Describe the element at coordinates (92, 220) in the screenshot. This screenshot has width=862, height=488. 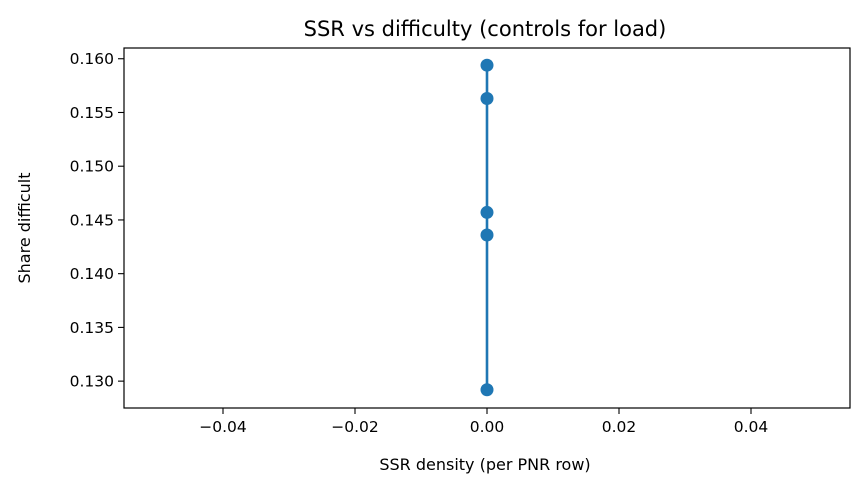
I see `y-tick-label: 0.145` at that location.